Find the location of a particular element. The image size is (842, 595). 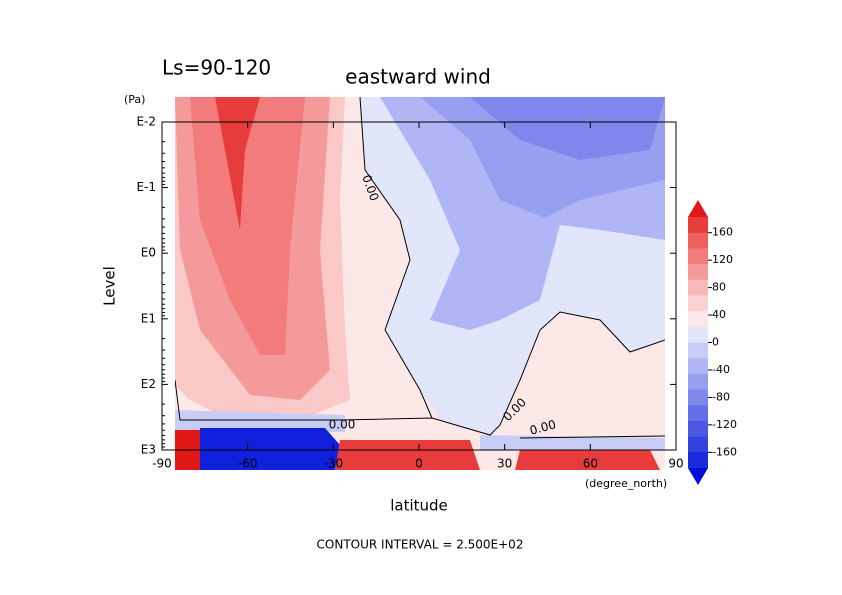

y-tick-label: E0 is located at coordinates (148, 253).